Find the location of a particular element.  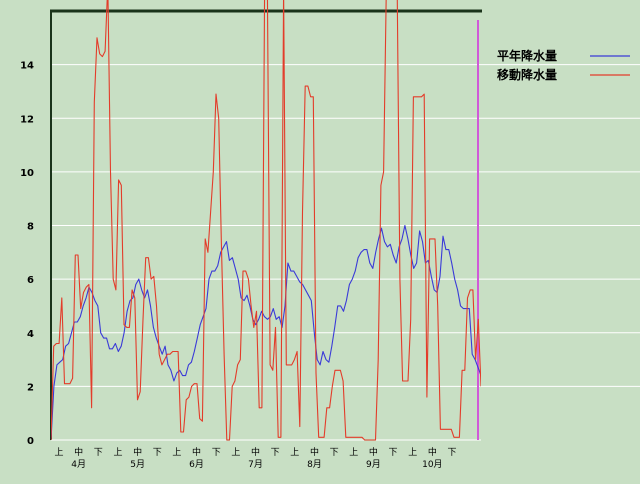

x-tick-label-20: 下 is located at coordinates (451, 453).